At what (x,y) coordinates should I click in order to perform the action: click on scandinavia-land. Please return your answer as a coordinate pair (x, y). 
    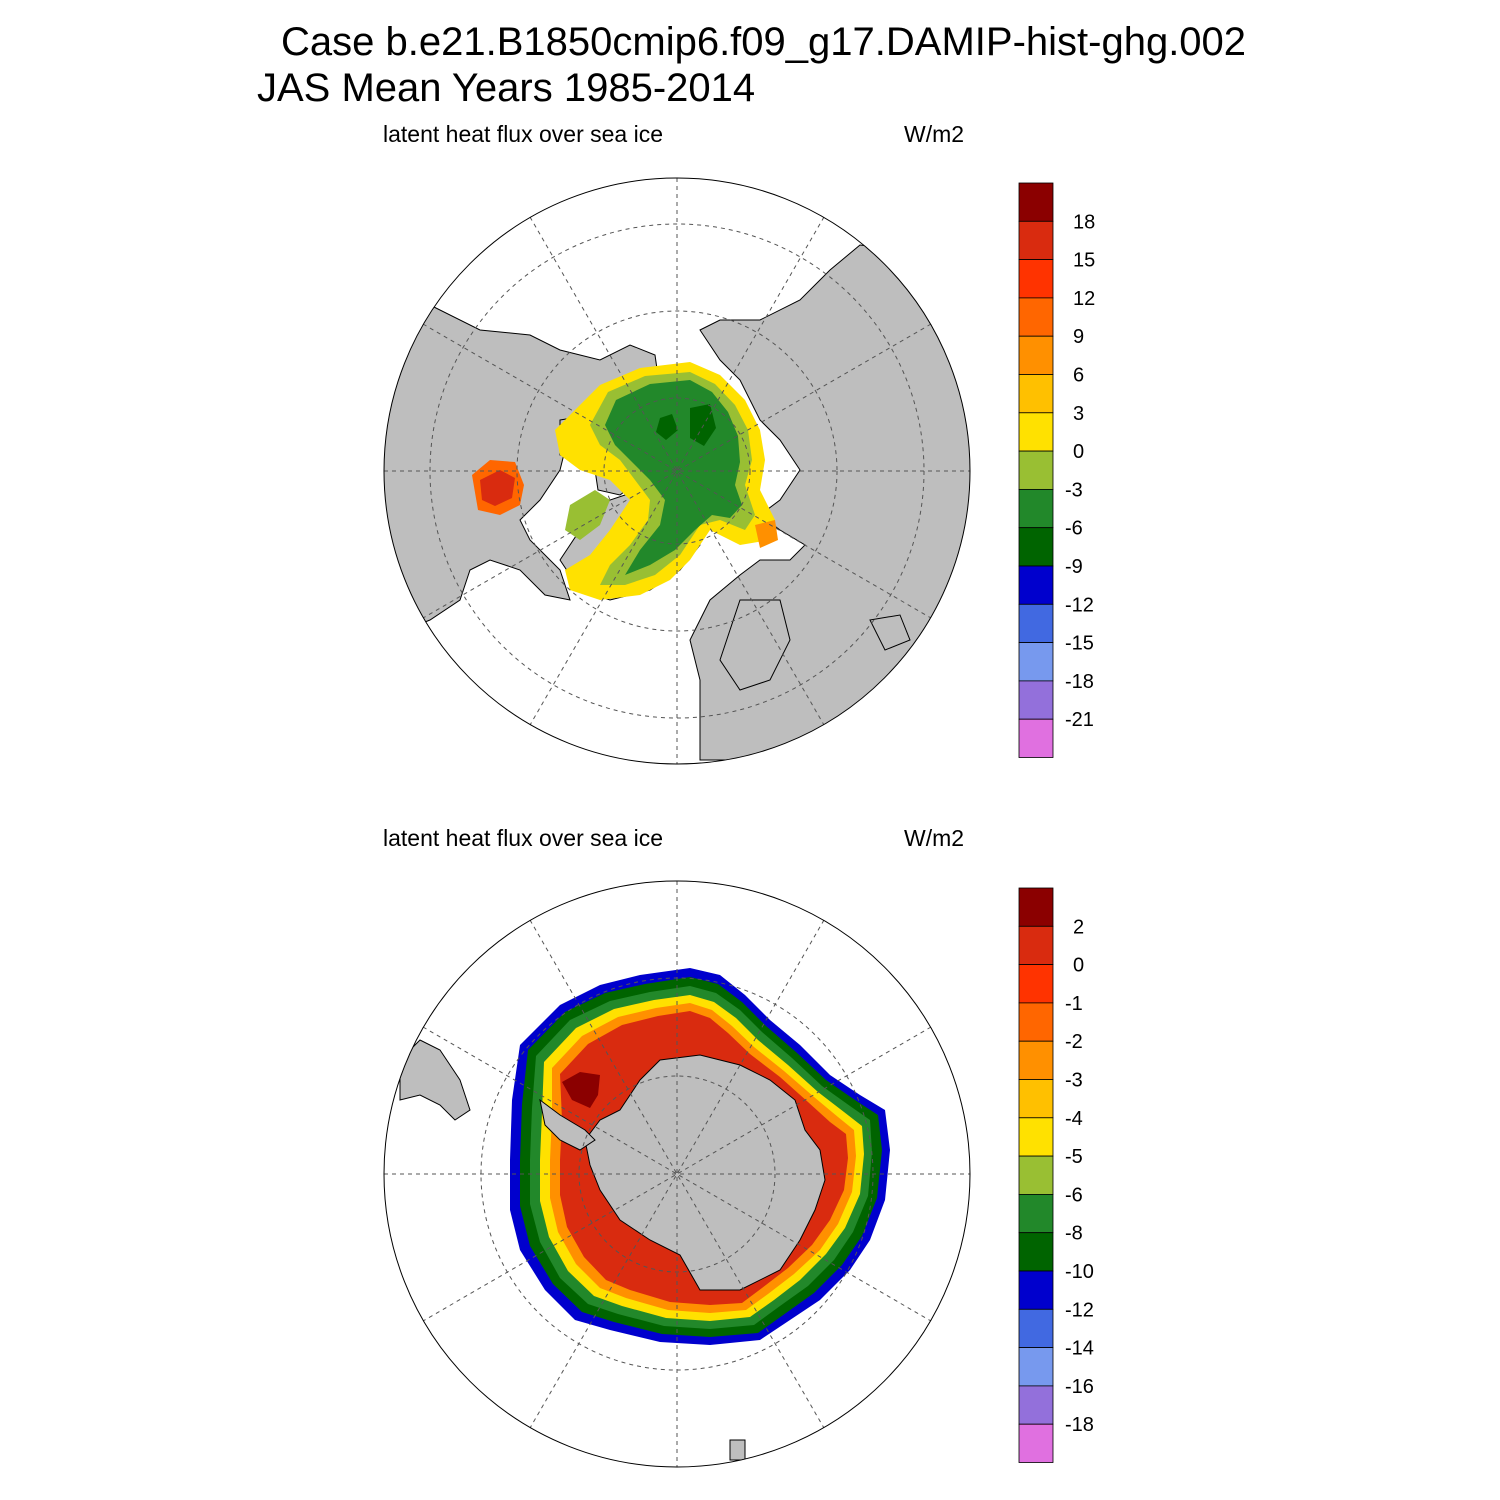
    Looking at the image, I should click on (755, 645).